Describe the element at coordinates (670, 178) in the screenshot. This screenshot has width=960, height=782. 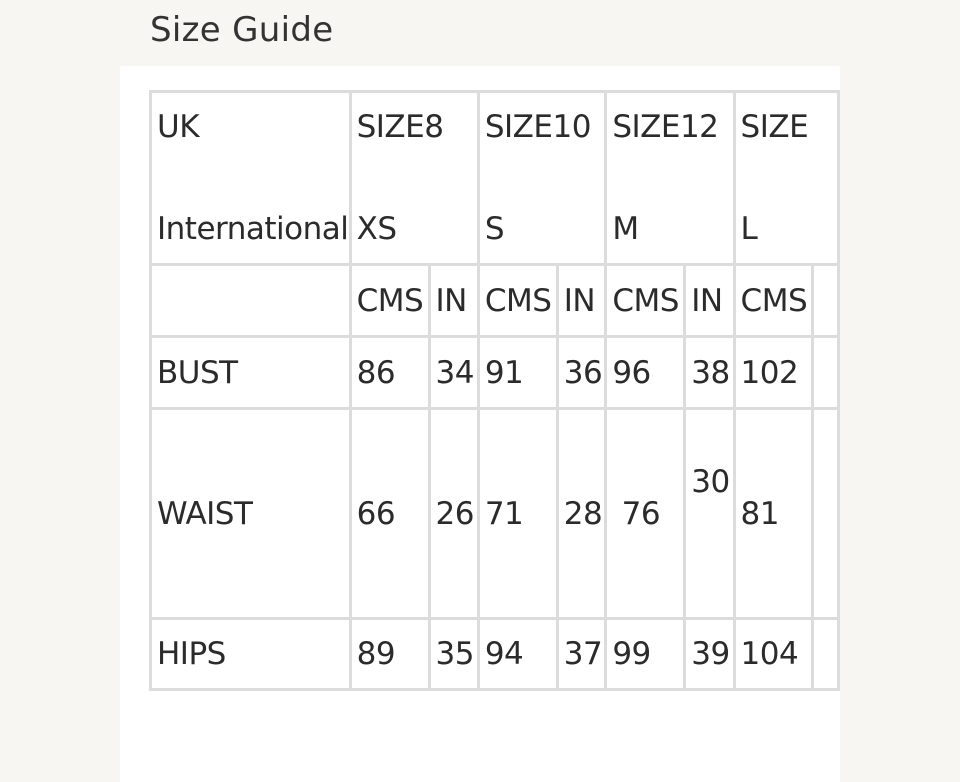
I see `size-12-header: SIZE12 M` at that location.